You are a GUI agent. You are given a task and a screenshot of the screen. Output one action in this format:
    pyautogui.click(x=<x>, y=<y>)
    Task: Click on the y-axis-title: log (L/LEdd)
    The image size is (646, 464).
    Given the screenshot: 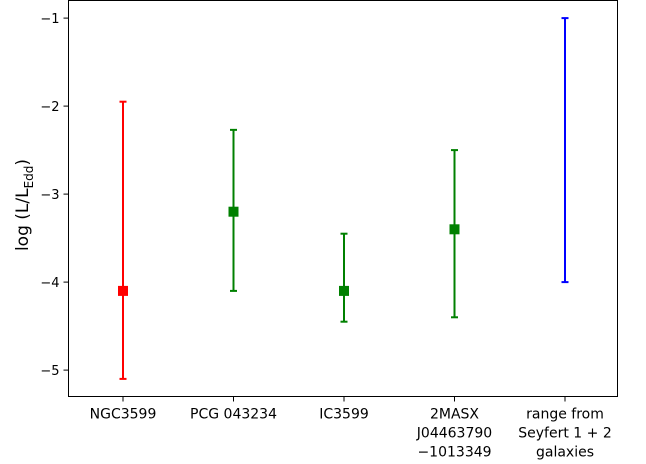 What is the action you would take?
    pyautogui.click(x=24, y=205)
    